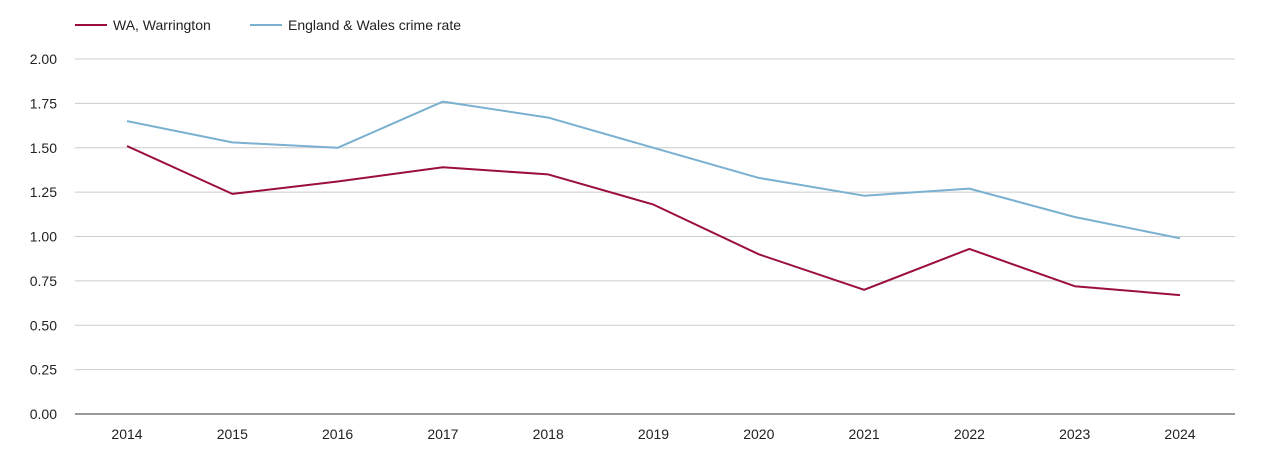 This screenshot has width=1270, height=450. What do you see at coordinates (126, 434) in the screenshot?
I see `x-tick-label: 2014` at bounding box center [126, 434].